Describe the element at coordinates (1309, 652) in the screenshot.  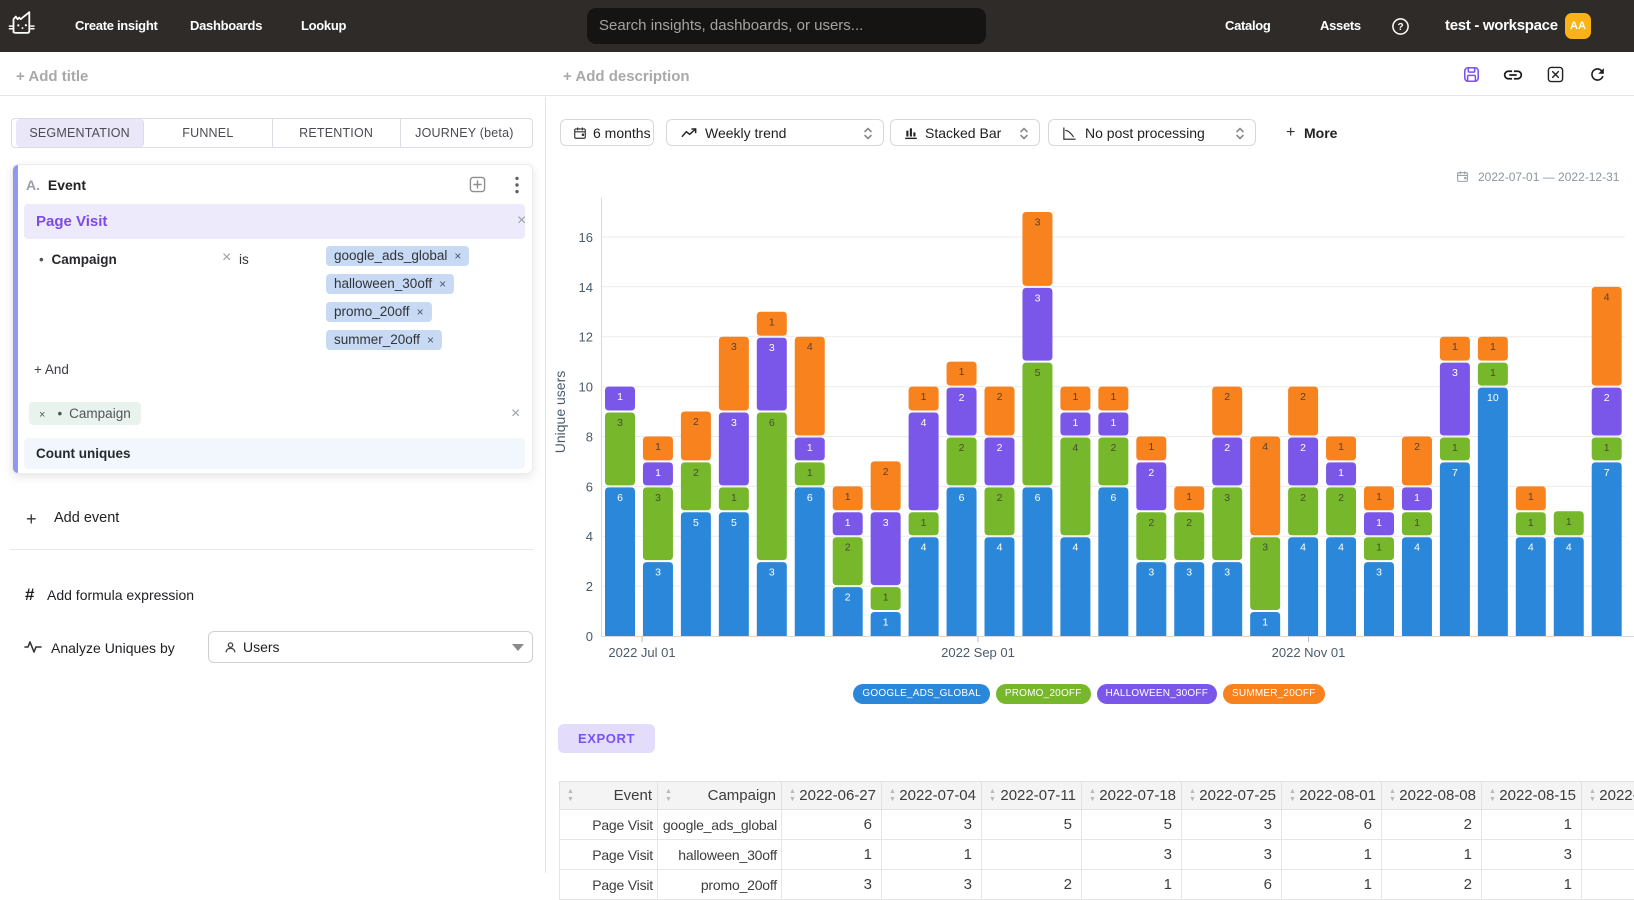
I see `svg-text: 2022 Nov 01` at that location.